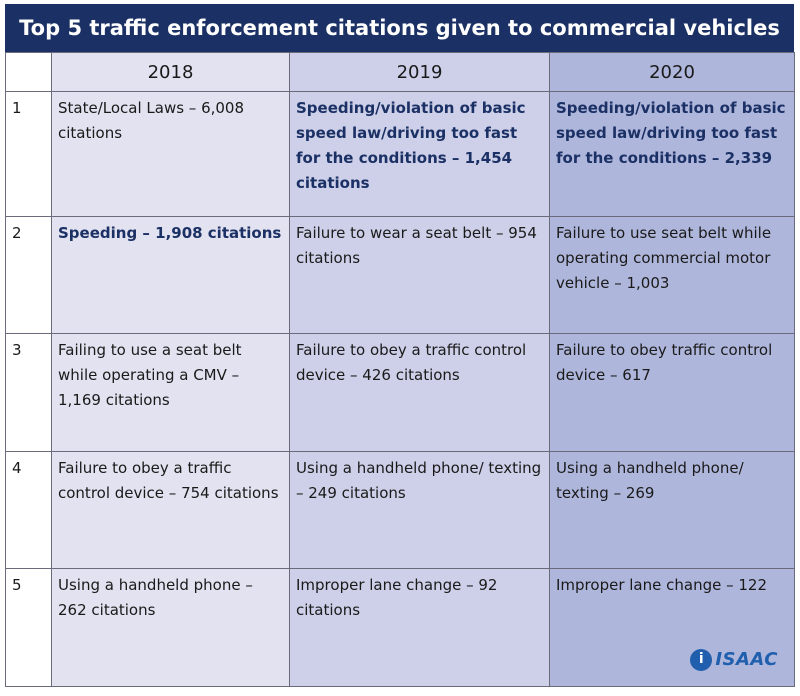  Describe the element at coordinates (419, 72) in the screenshot. I see `header-2019: 2019` at that location.